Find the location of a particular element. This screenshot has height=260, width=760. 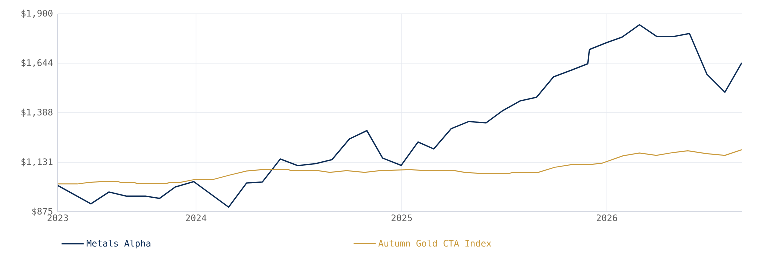

x-tick-label: 2023 is located at coordinates (58, 218).